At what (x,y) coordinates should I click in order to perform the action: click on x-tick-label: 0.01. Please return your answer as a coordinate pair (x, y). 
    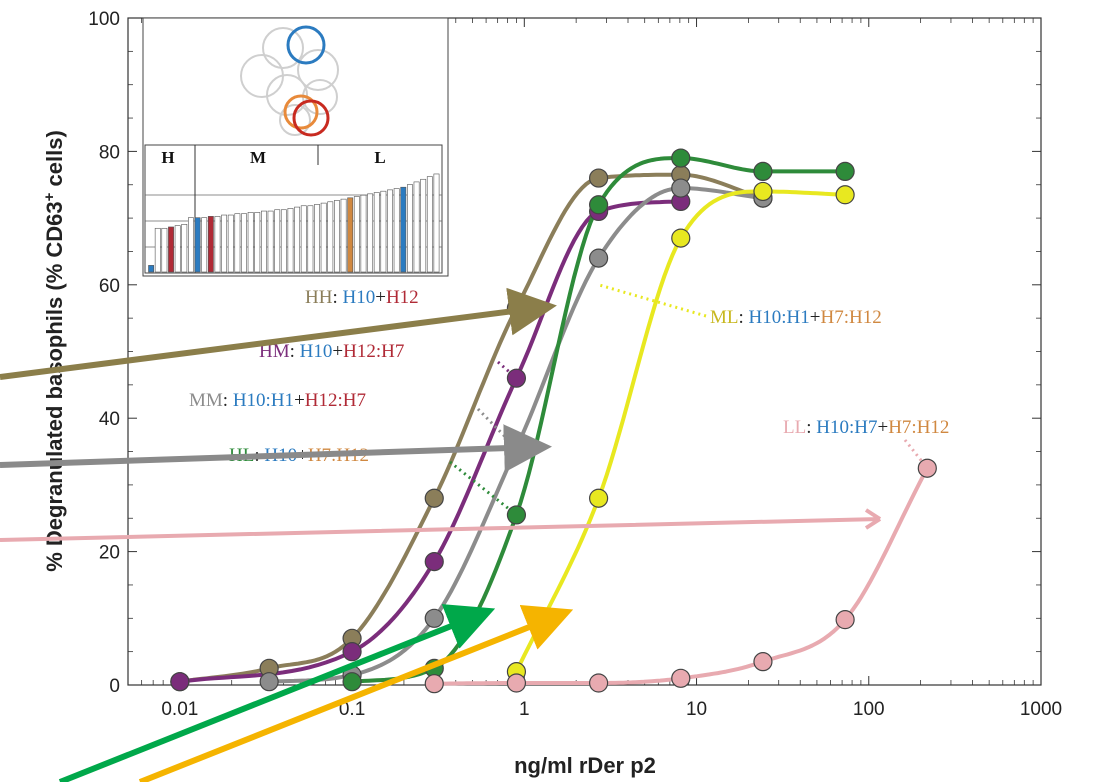
    Looking at the image, I should click on (179, 709).